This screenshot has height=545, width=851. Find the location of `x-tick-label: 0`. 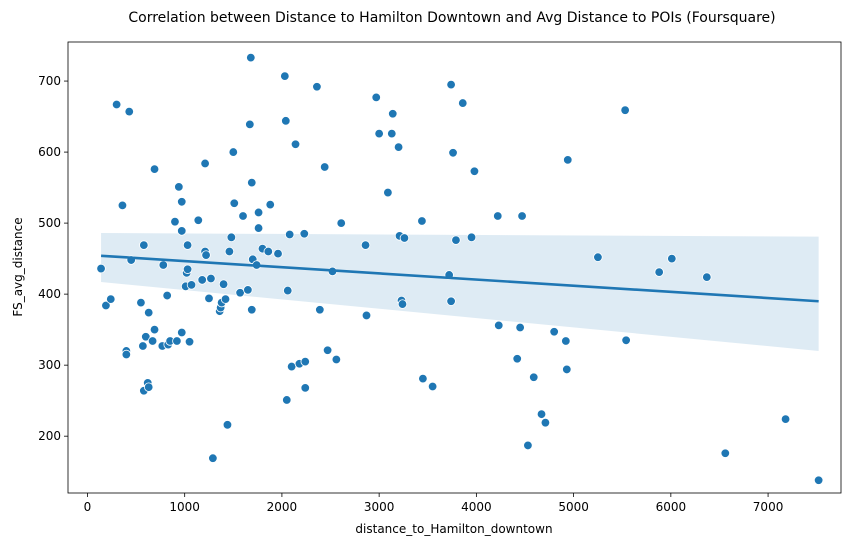

x-tick-label: 0 is located at coordinates (88, 507).